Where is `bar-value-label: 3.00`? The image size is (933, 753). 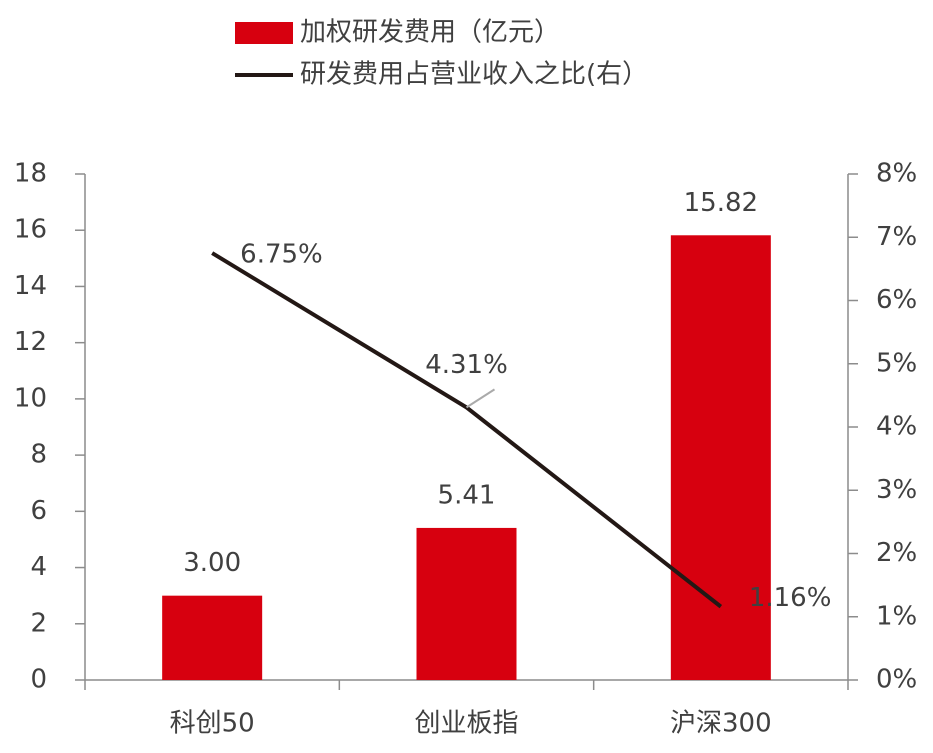
bar-value-label: 3.00 is located at coordinates (212, 563).